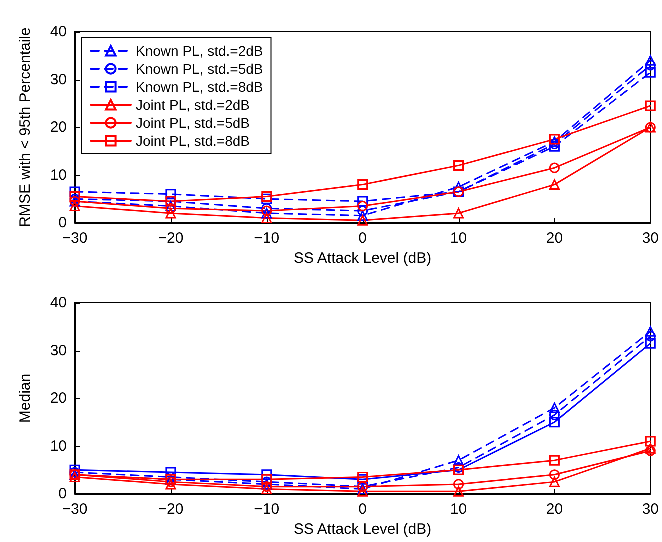 The height and width of the screenshot is (542, 662). Describe the element at coordinates (193, 105) in the screenshot. I see `legend-label: Joint PL, std.=2dB` at that location.